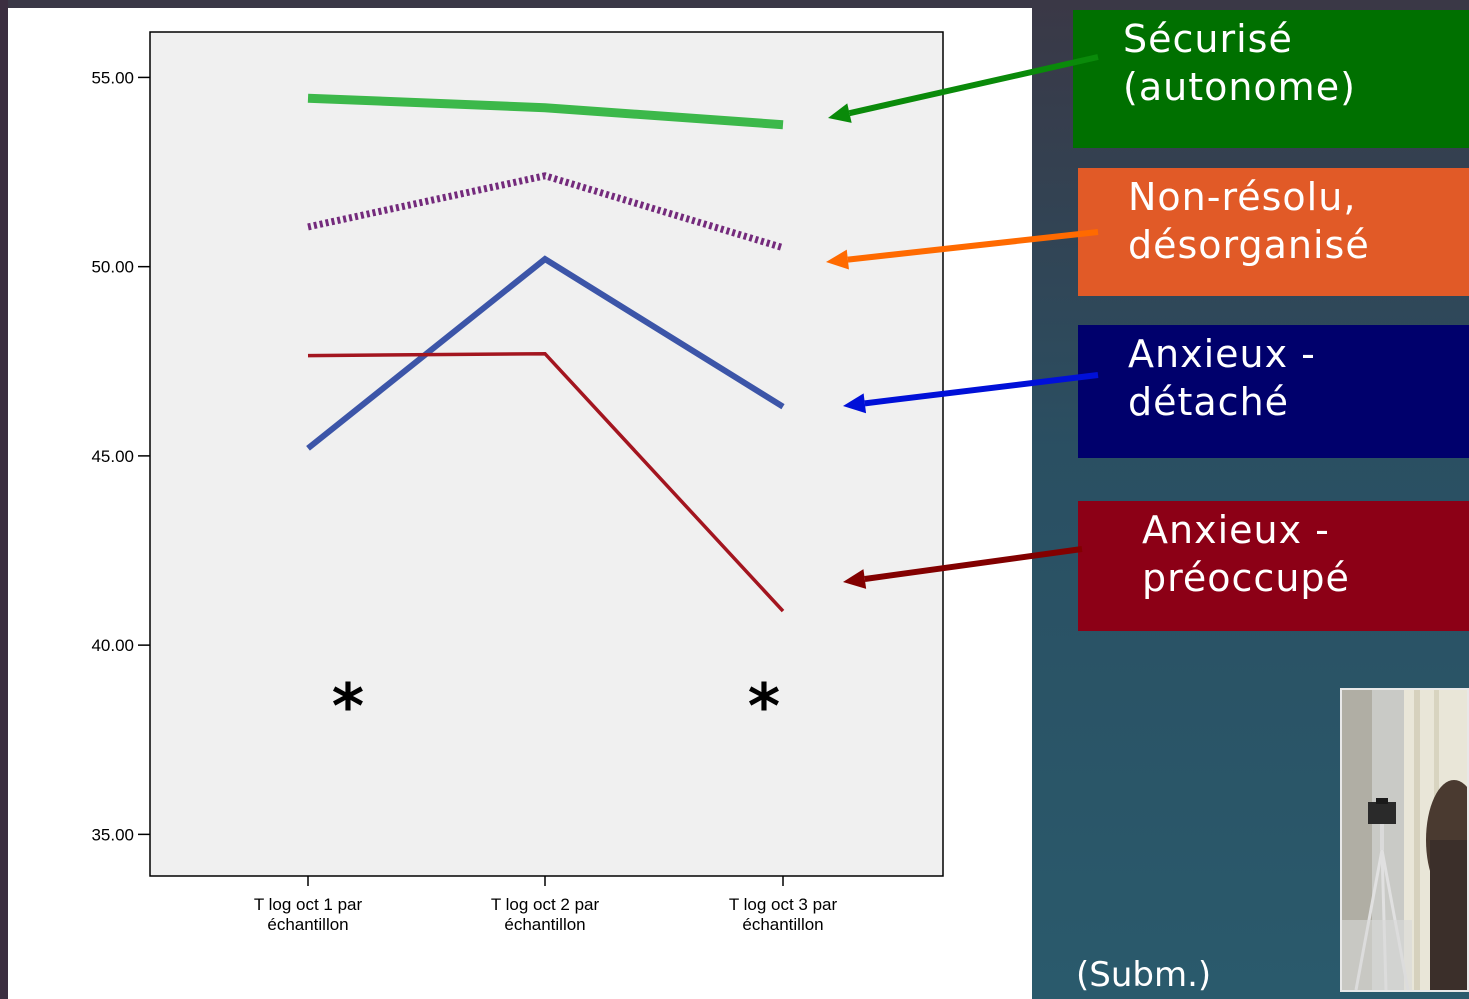 The image size is (1469, 999). Describe the element at coordinates (112, 267) in the screenshot. I see `y-tick-label: 50.00` at that location.